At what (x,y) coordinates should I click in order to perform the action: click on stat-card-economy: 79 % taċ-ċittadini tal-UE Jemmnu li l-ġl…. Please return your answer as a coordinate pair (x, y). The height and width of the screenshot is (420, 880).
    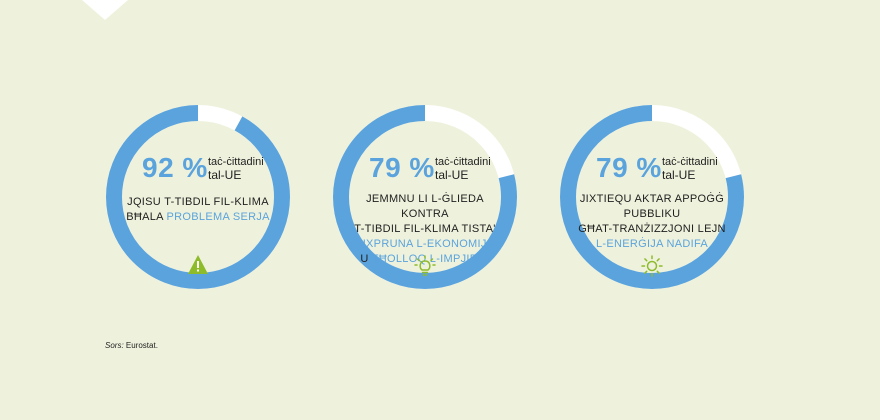
    Looking at the image, I should click on (425, 197).